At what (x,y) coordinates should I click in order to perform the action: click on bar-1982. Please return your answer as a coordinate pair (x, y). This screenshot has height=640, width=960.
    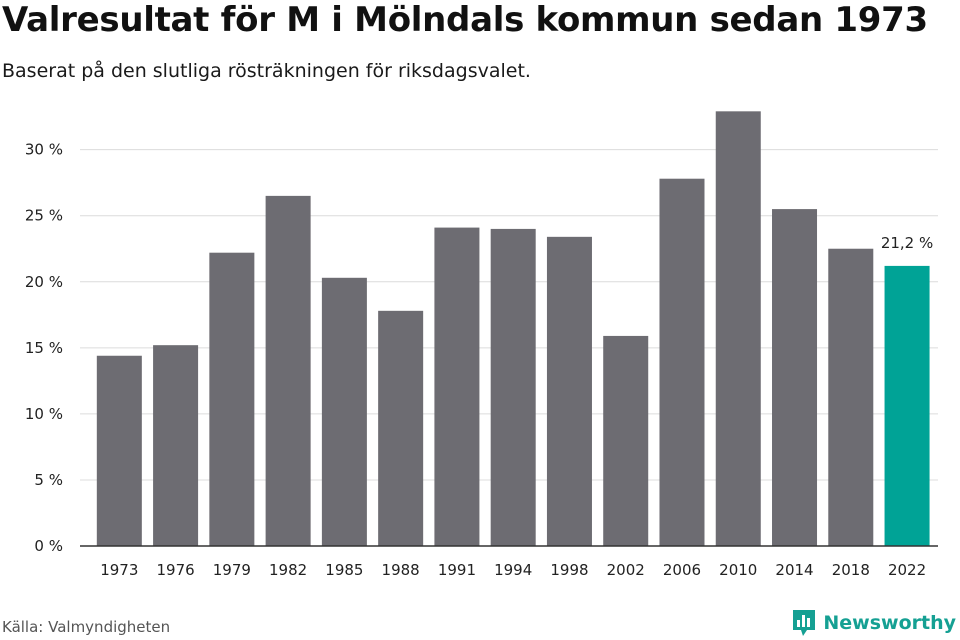
    Looking at the image, I should click on (288, 370).